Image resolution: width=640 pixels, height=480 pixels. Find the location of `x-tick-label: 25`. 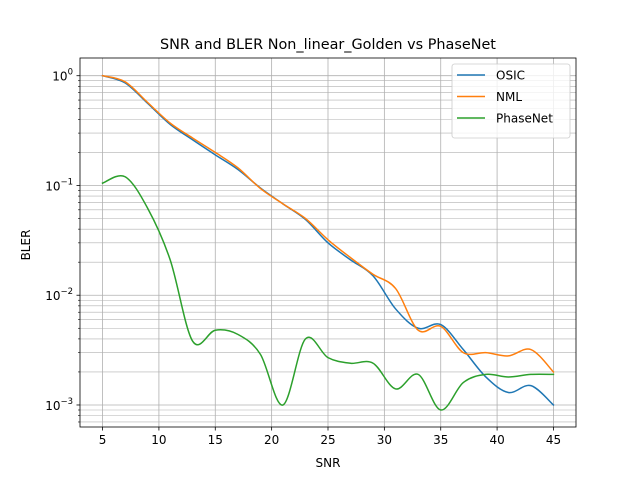

x-tick-label: 25 is located at coordinates (327, 440).